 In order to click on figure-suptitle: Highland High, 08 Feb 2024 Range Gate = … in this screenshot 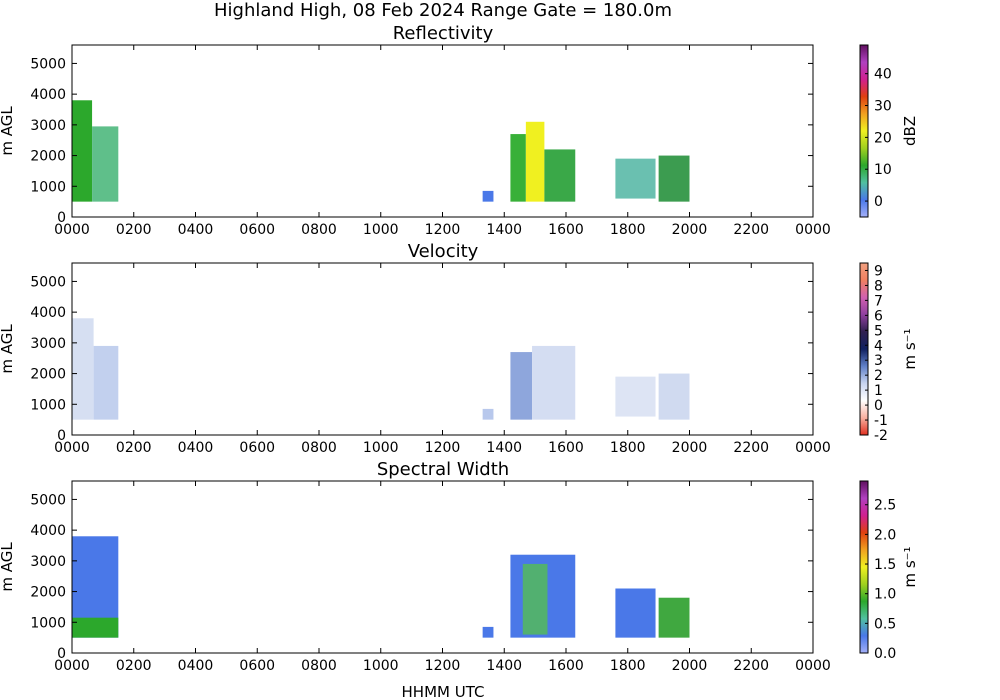, I will do `click(443, 10)`.